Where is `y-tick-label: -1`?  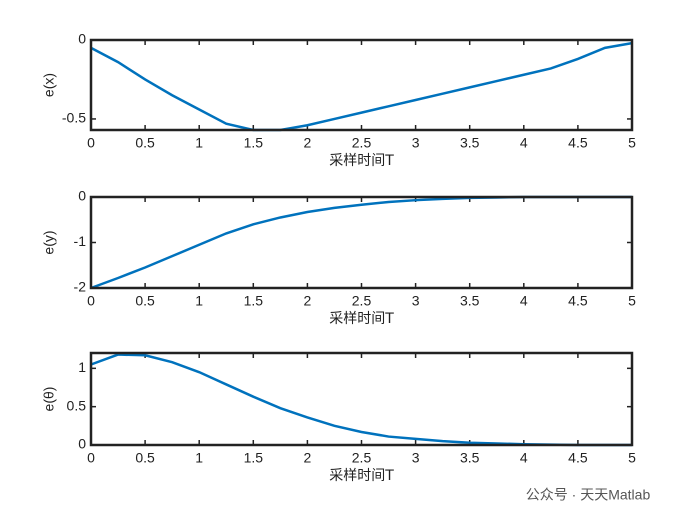 y-tick-label: -1 is located at coordinates (80, 241).